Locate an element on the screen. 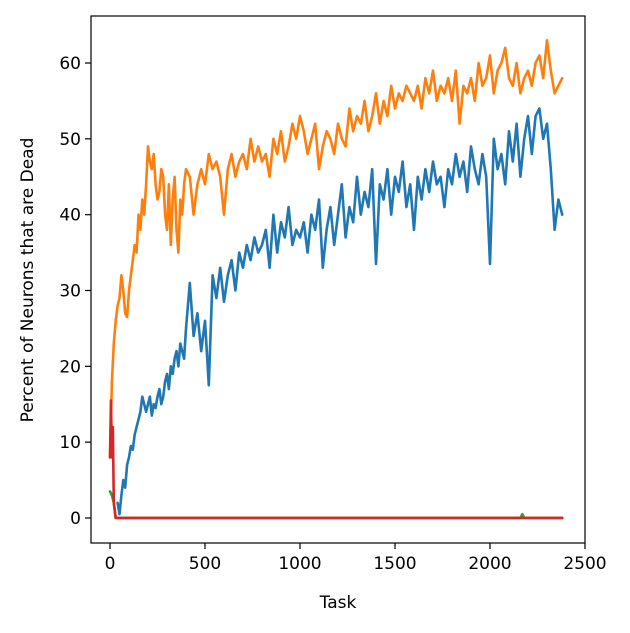 Image resolution: width=630 pixels, height=633 pixels. x-axis: 0 500 1000 1500 2000 2500 is located at coordinates (356, 558).